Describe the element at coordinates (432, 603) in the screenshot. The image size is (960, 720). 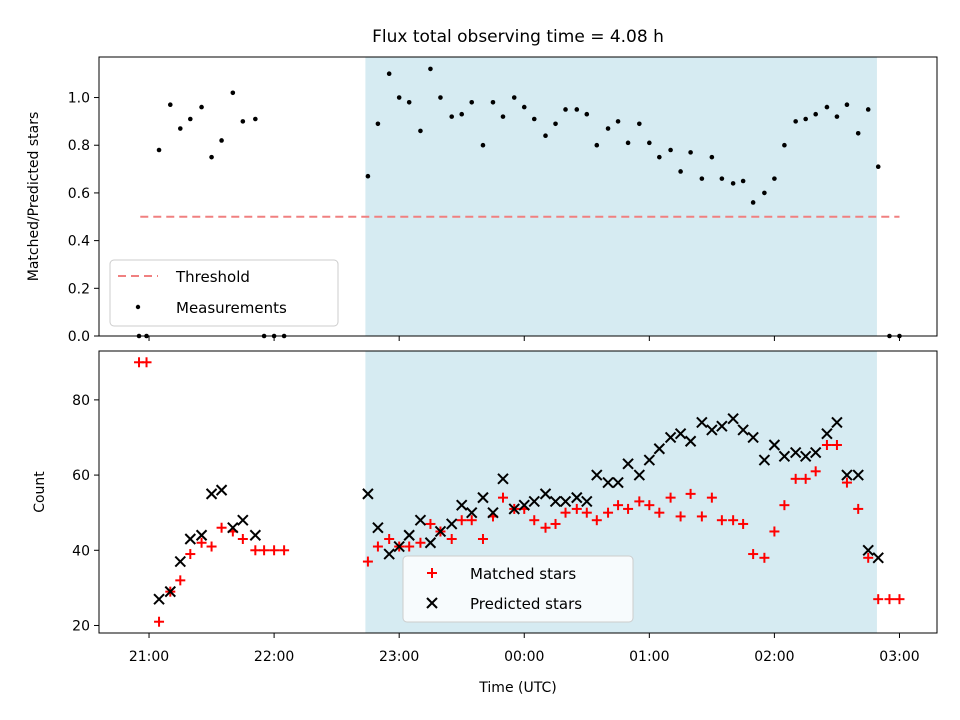
I see `legend-predicted-swatch` at that location.